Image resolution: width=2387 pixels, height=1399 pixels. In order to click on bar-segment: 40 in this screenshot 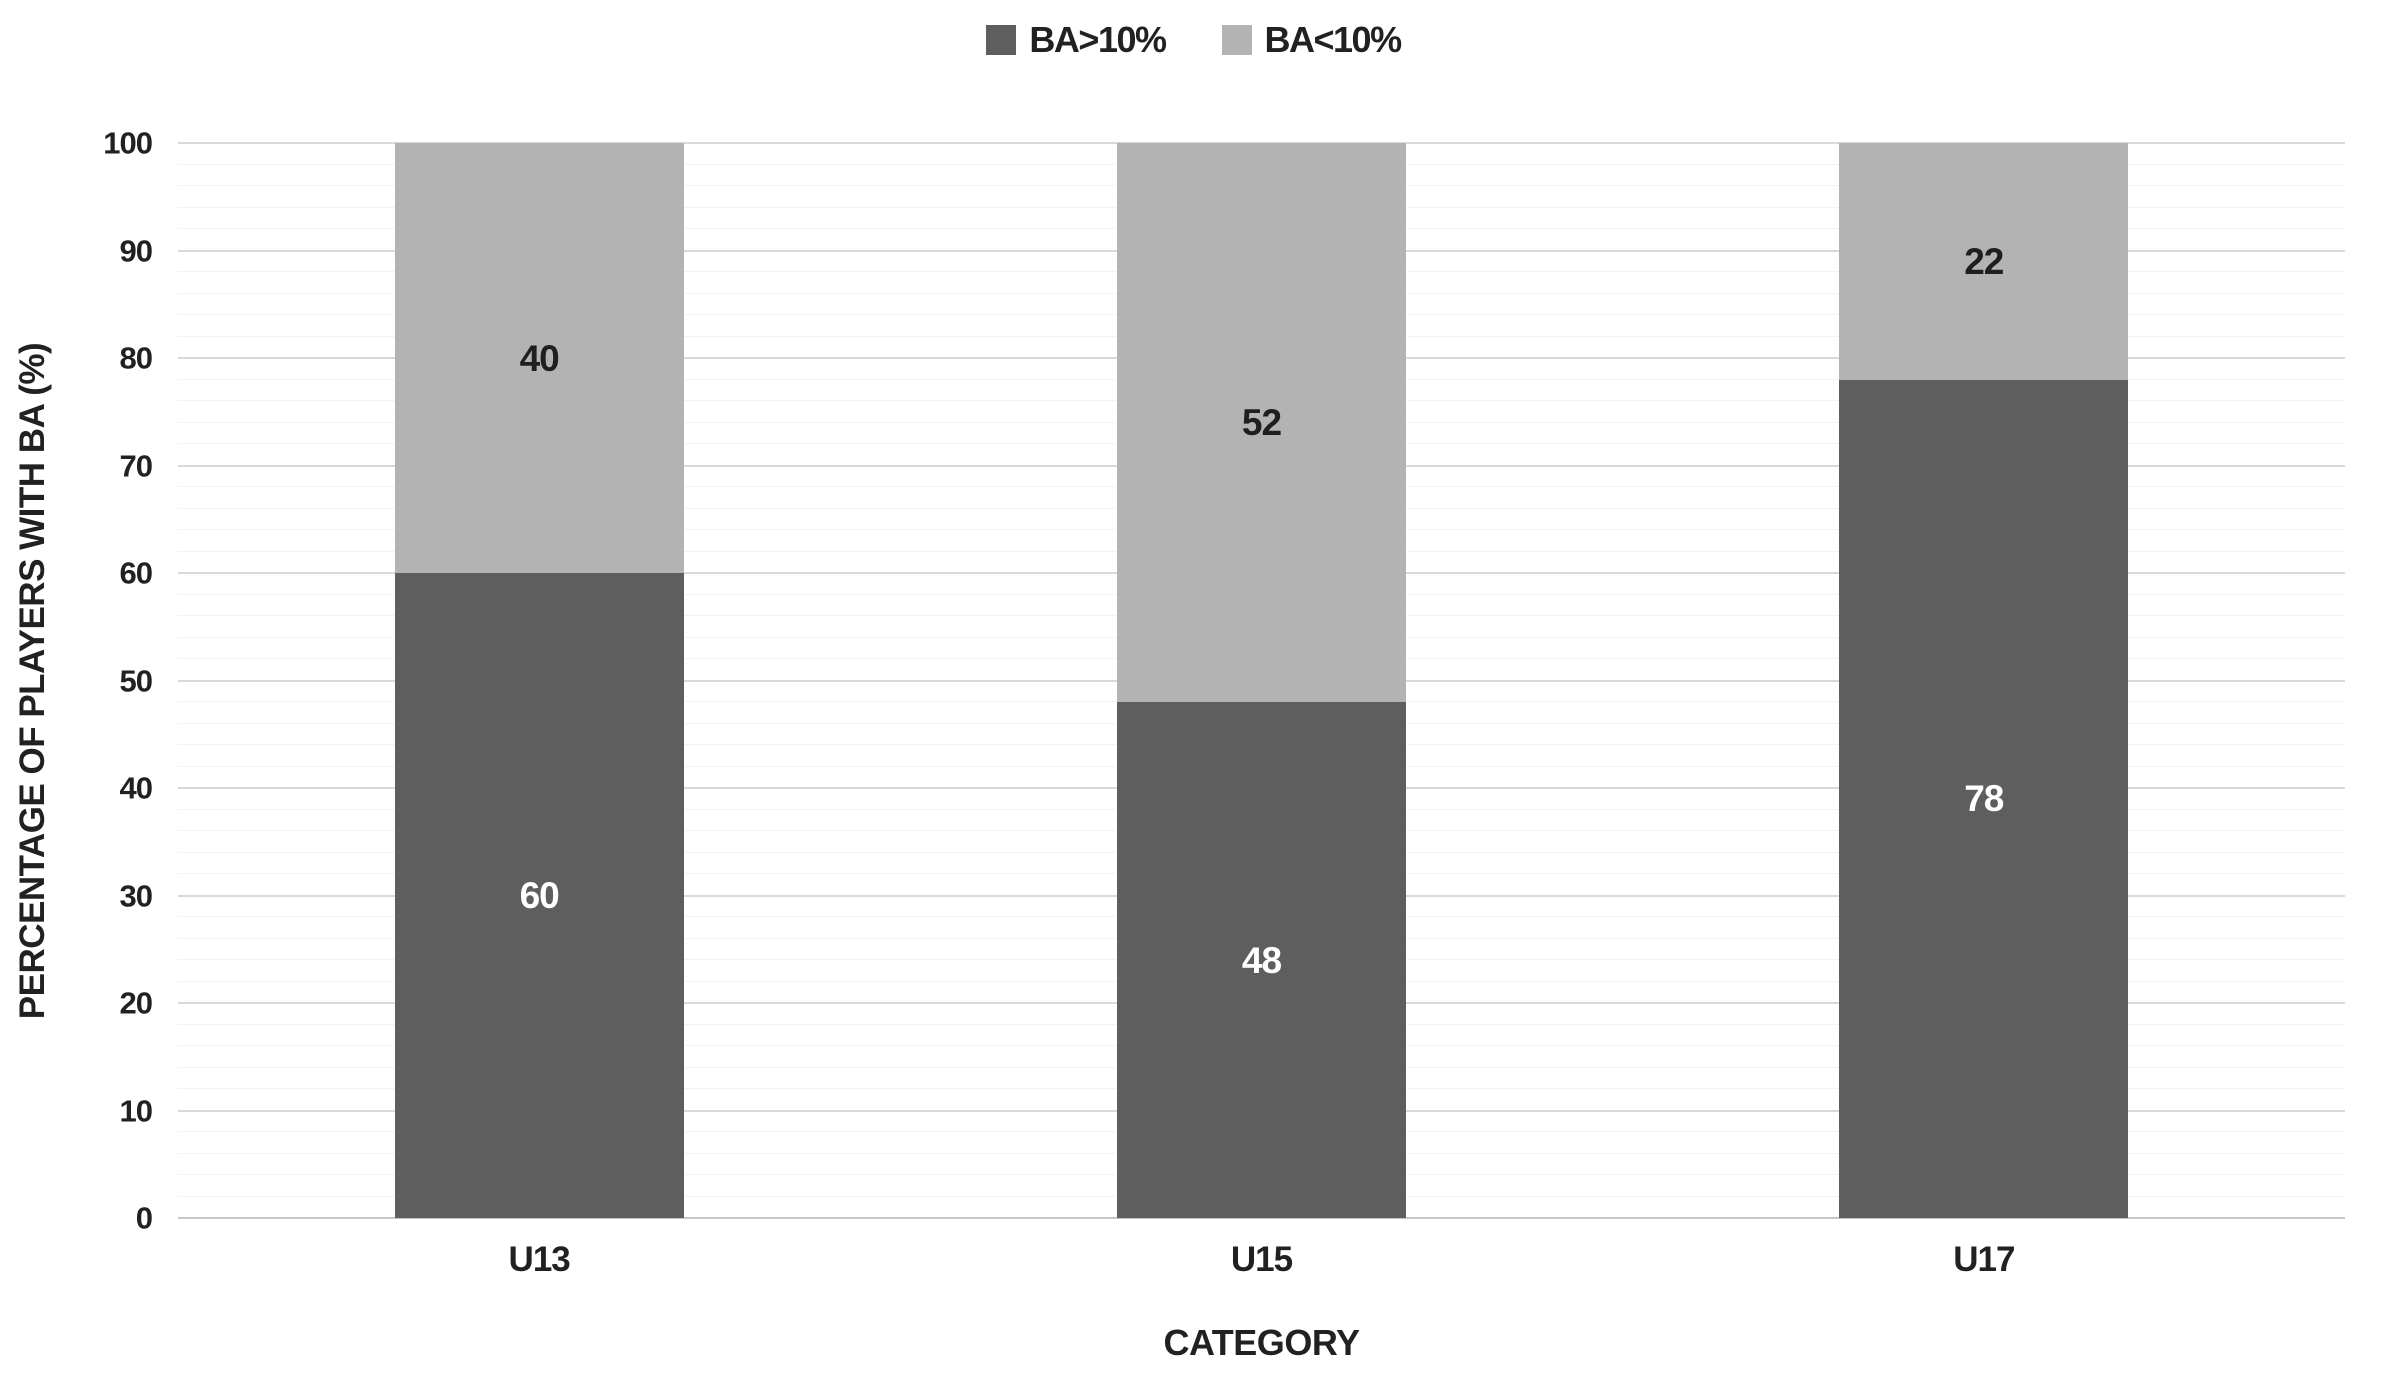, I will do `click(539, 358)`.